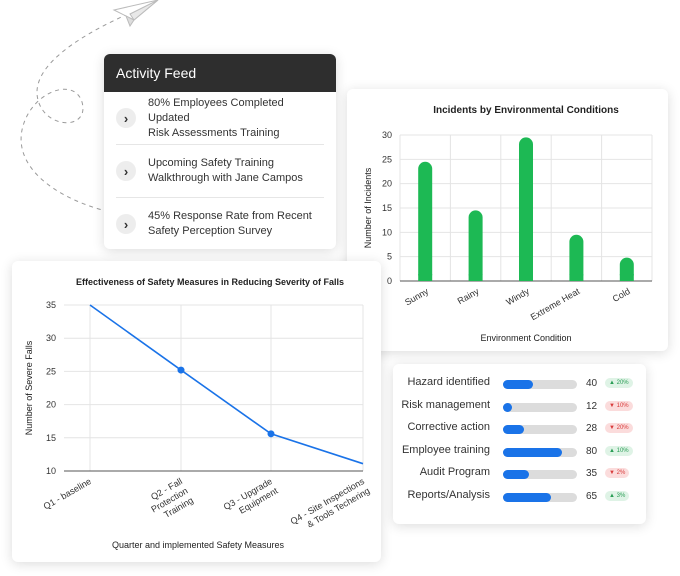 The width and height of the screenshot is (680, 576). I want to click on x-tick-label: Extreme Heat, so click(555, 304).